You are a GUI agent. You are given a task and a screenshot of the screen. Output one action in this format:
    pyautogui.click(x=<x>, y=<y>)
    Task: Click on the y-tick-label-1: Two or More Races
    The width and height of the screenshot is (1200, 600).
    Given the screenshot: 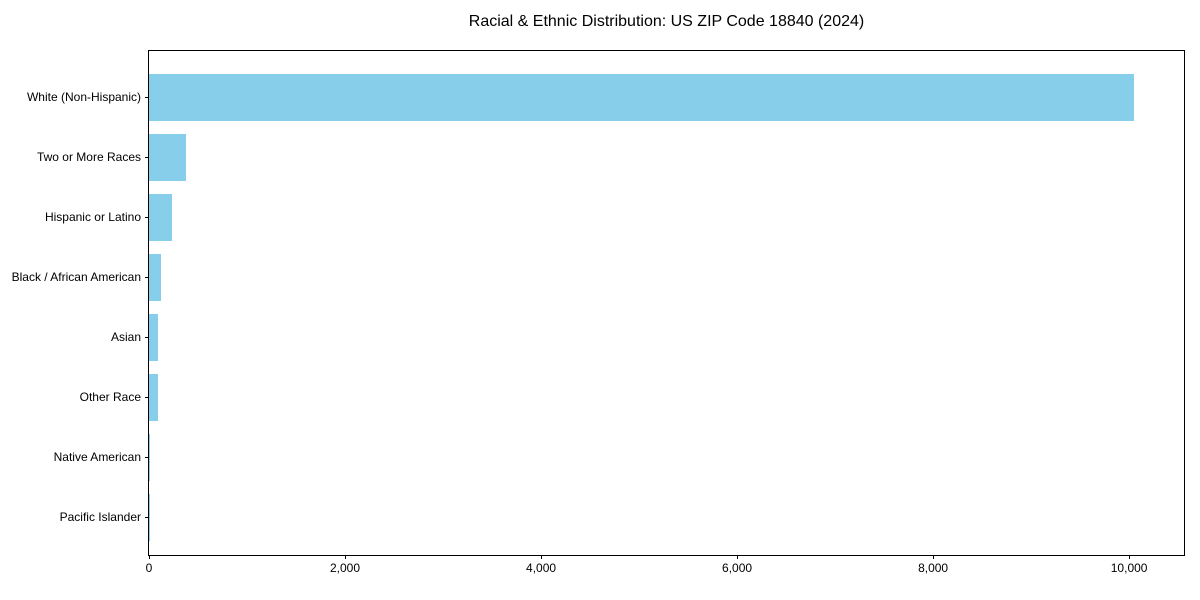 What is the action you would take?
    pyautogui.click(x=88, y=157)
    